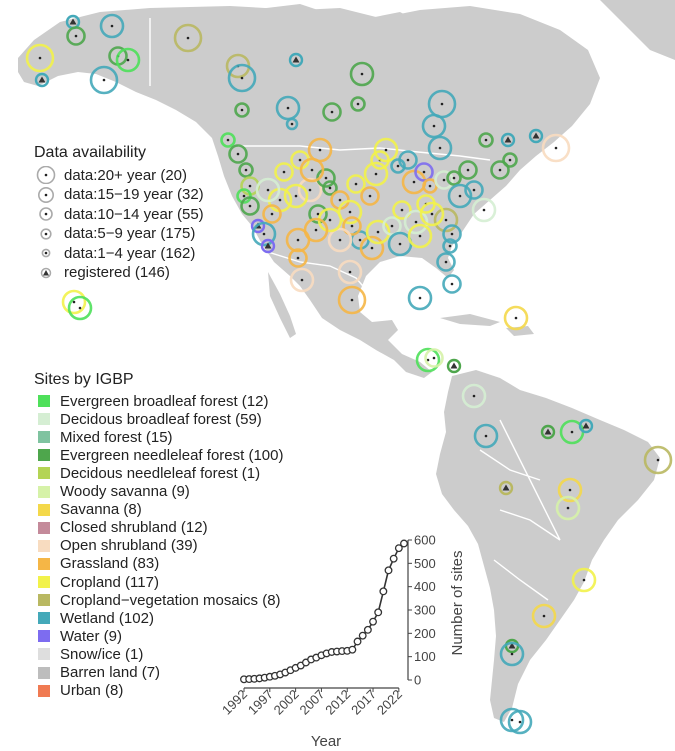 The image size is (675, 751). I want to click on igbp-legend-item: Evergreen broadleaf forest (12), so click(151, 401).